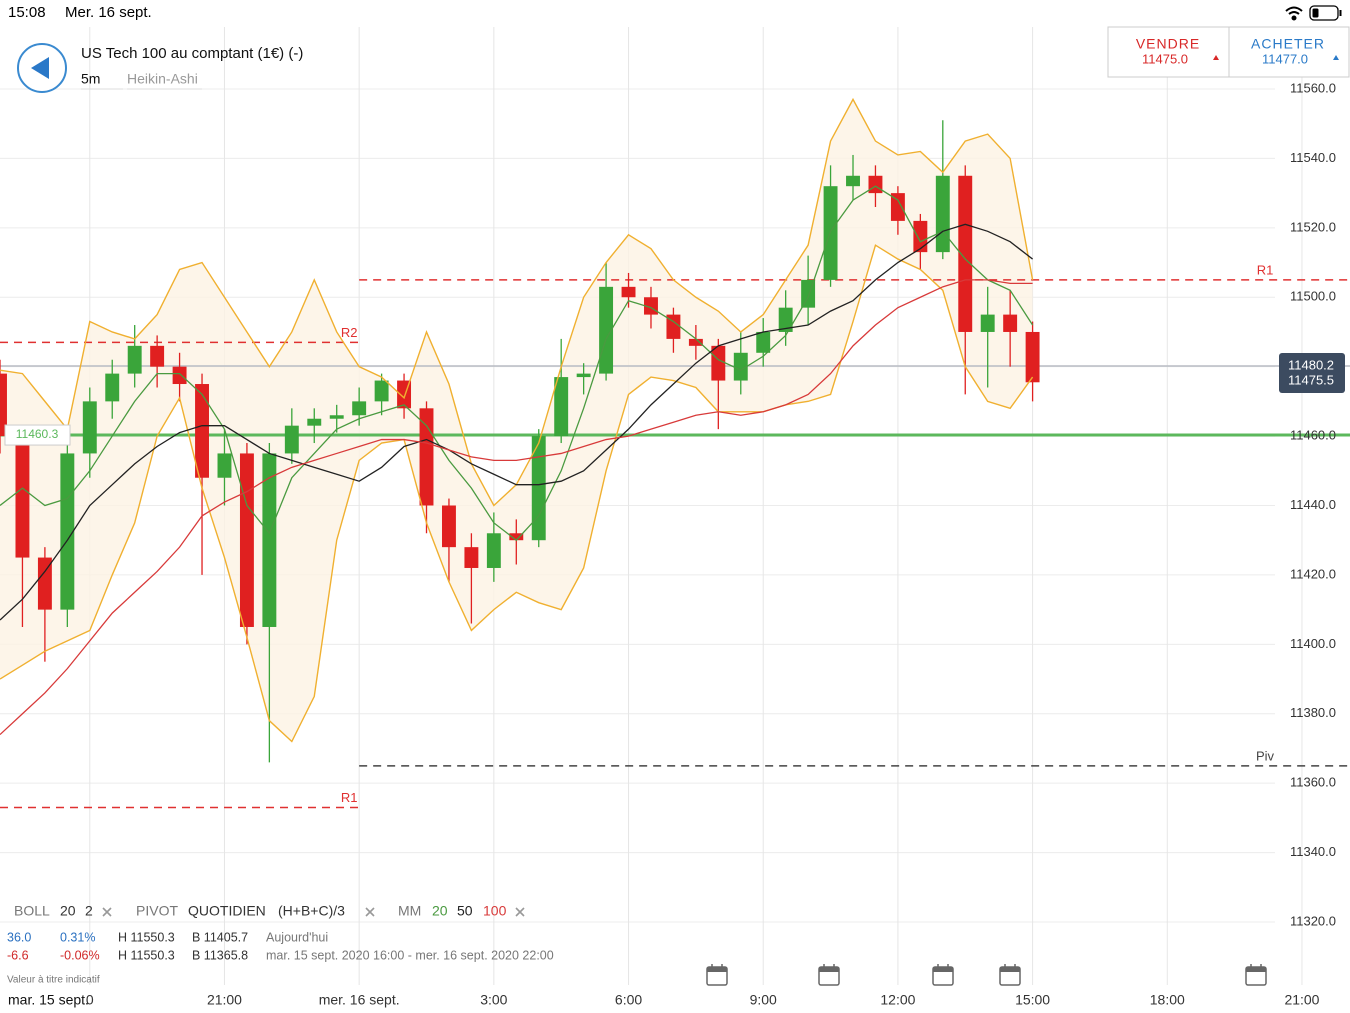 This screenshot has height=1013, width=1350. I want to click on x-tick-label: 9:00, so click(763, 1000).